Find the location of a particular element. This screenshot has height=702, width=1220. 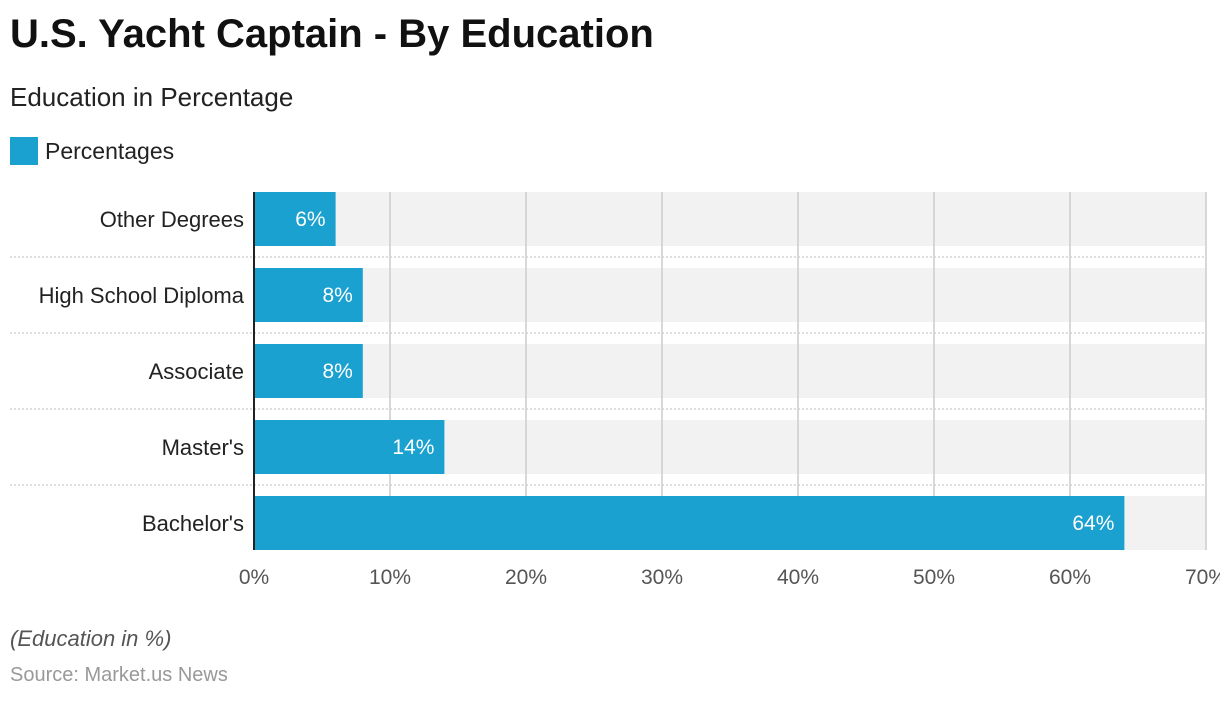

data-label: 6% is located at coordinates (310, 219).